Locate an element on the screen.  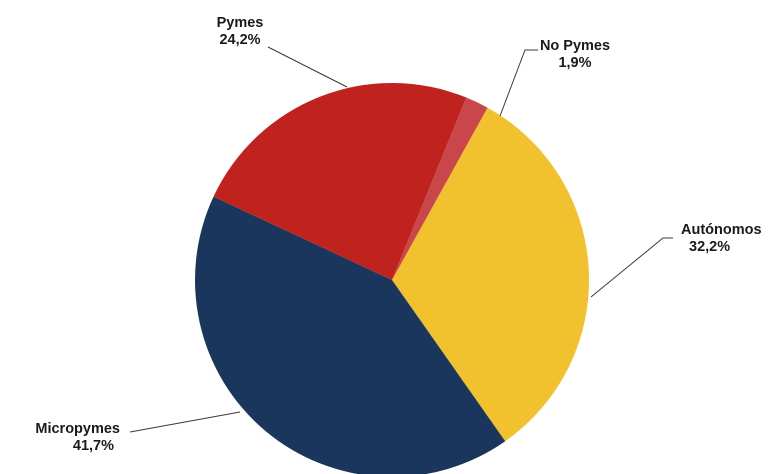
slice-name-label: Pymes is located at coordinates (240, 23).